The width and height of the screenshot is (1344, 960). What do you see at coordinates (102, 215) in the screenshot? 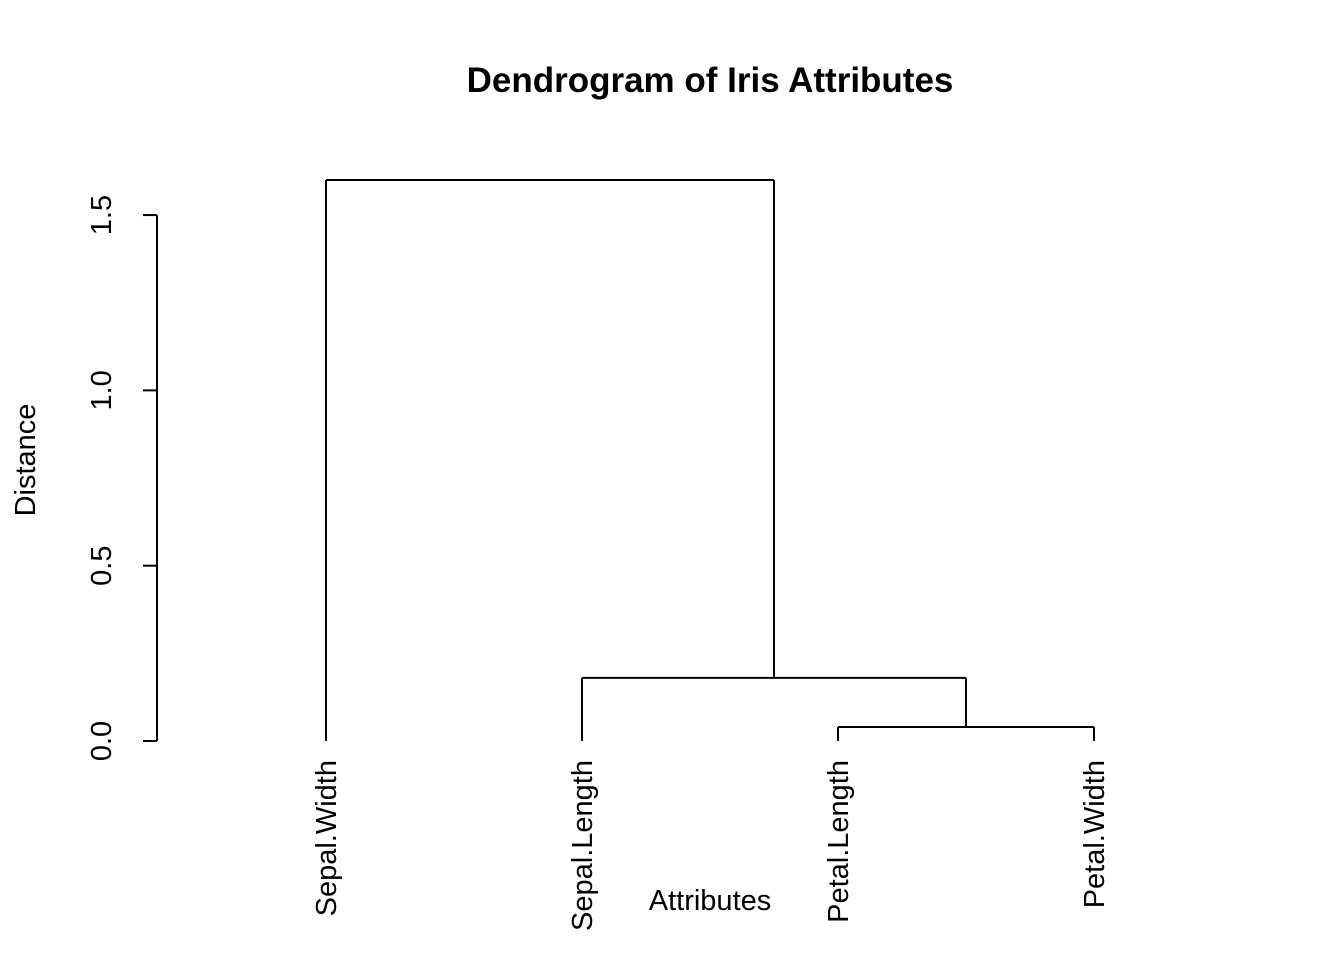
I see `y-tick-label: 1.5` at bounding box center [102, 215].